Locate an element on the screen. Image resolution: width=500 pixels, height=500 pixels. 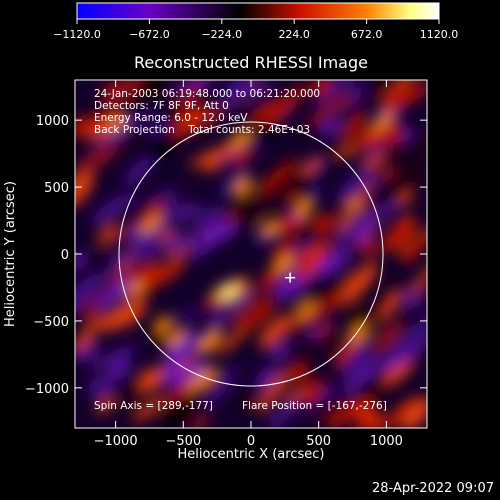
x-axis-label: Heliocentric X (arcsec) is located at coordinates (251, 454).